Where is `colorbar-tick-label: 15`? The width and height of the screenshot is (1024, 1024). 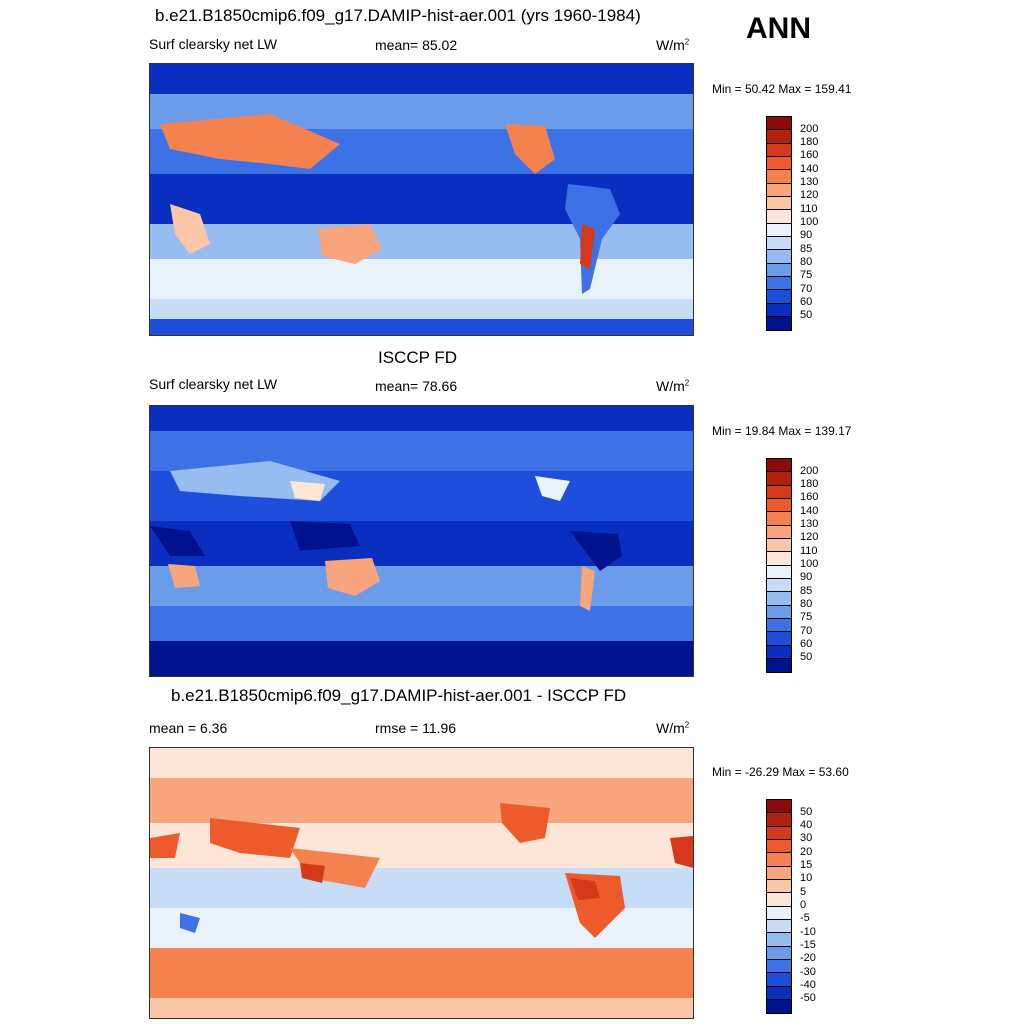 colorbar-tick-label: 15 is located at coordinates (806, 865).